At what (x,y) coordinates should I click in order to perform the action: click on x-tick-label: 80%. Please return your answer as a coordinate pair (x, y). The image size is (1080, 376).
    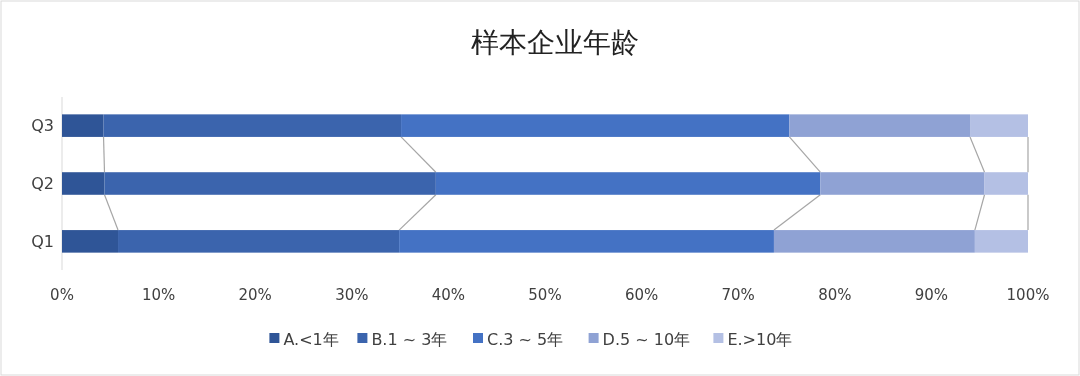
    Looking at the image, I should click on (835, 295).